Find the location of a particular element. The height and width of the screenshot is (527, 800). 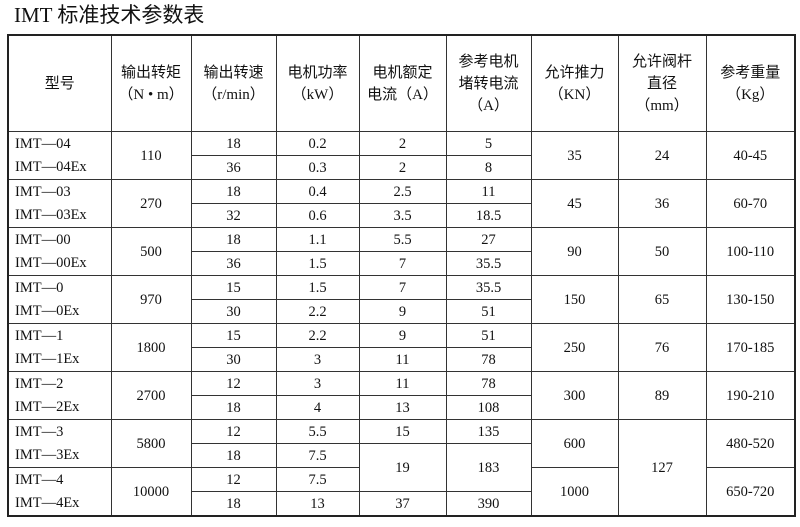

column-header-line: （mm） is located at coordinates (662, 105).